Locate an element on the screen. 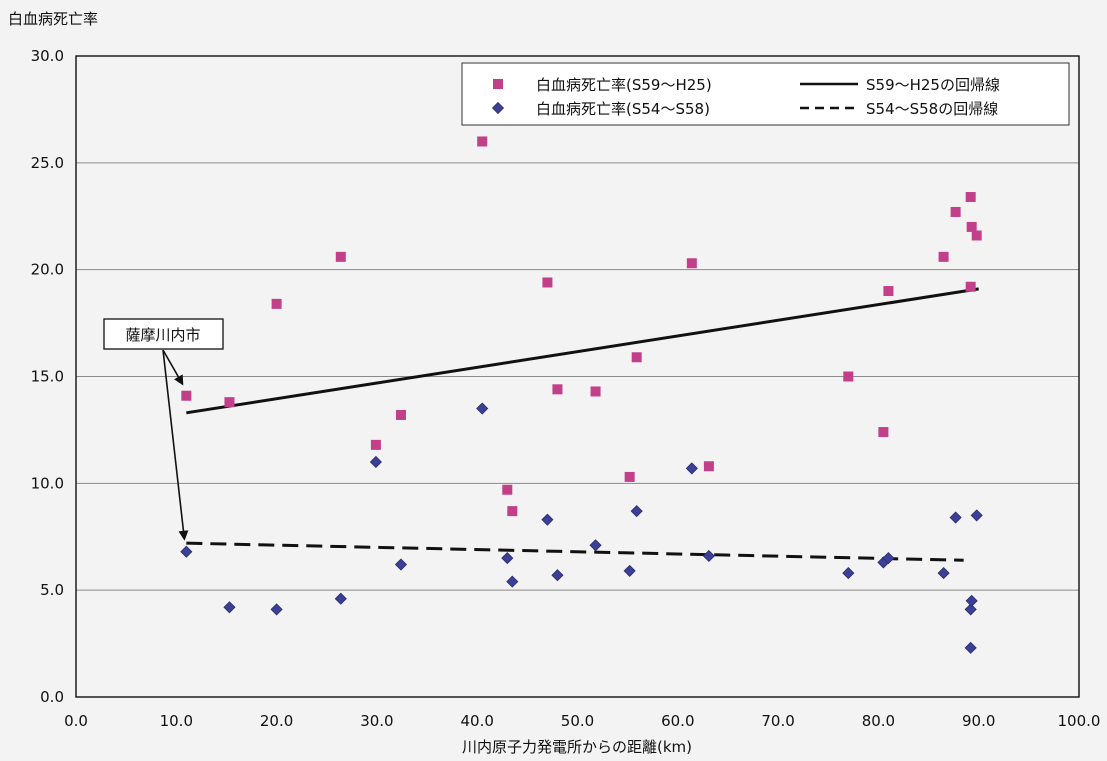 The image size is (1107, 761). x-tick-label: 70.0 is located at coordinates (777, 721).